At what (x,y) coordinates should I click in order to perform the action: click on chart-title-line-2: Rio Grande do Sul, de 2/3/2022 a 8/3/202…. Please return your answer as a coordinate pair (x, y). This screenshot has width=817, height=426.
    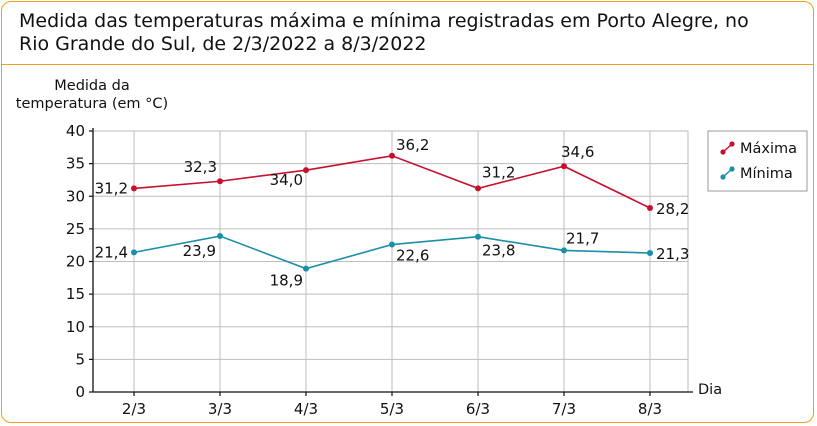
    Looking at the image, I should click on (223, 44).